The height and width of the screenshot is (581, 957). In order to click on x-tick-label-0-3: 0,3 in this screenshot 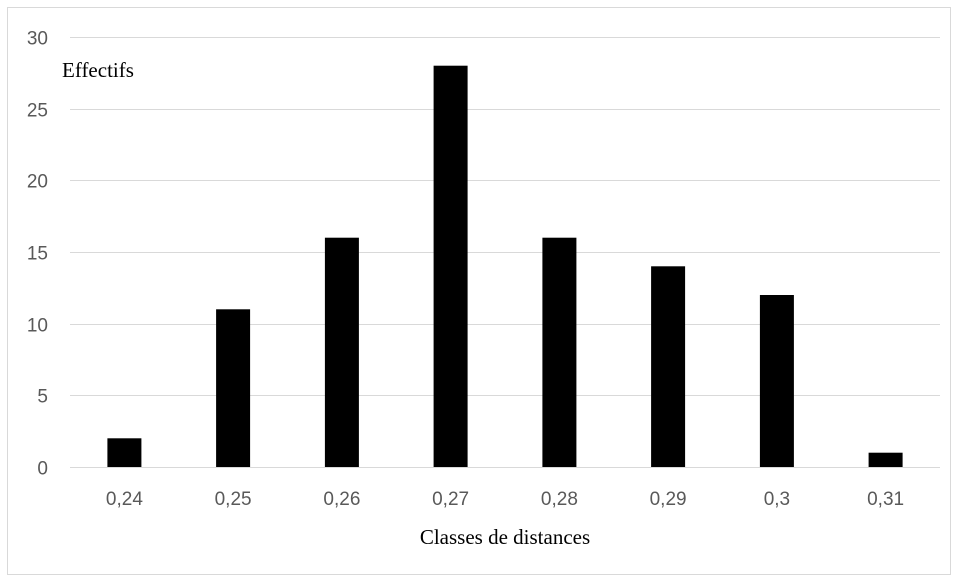, I will do `click(777, 499)`.